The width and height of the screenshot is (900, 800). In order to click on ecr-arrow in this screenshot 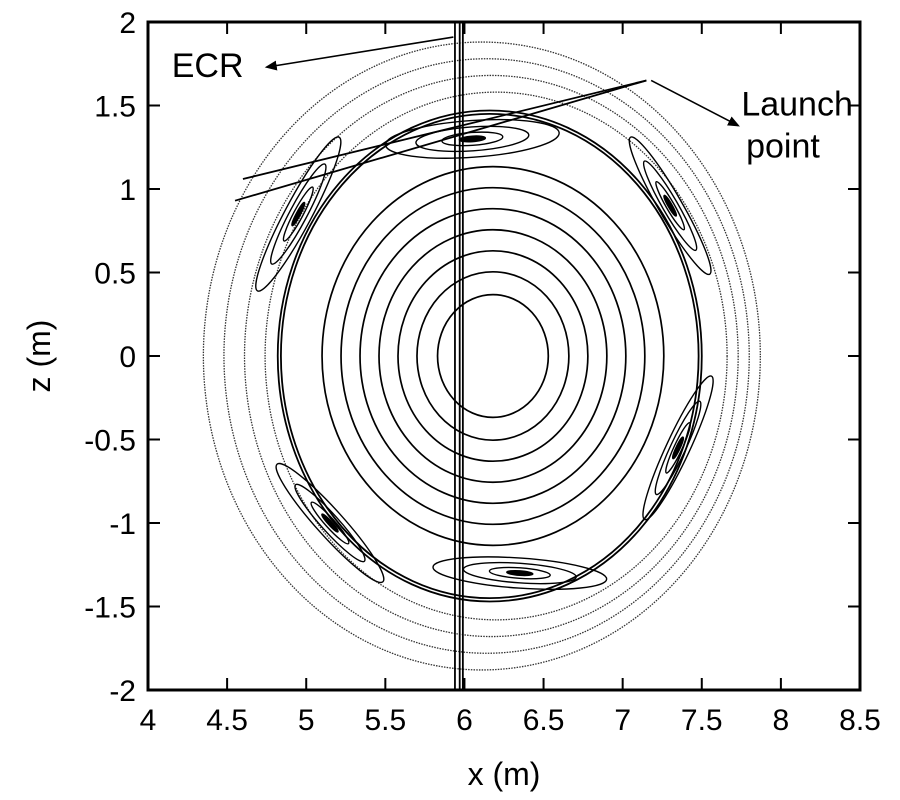, I will do `click(359, 53)`.